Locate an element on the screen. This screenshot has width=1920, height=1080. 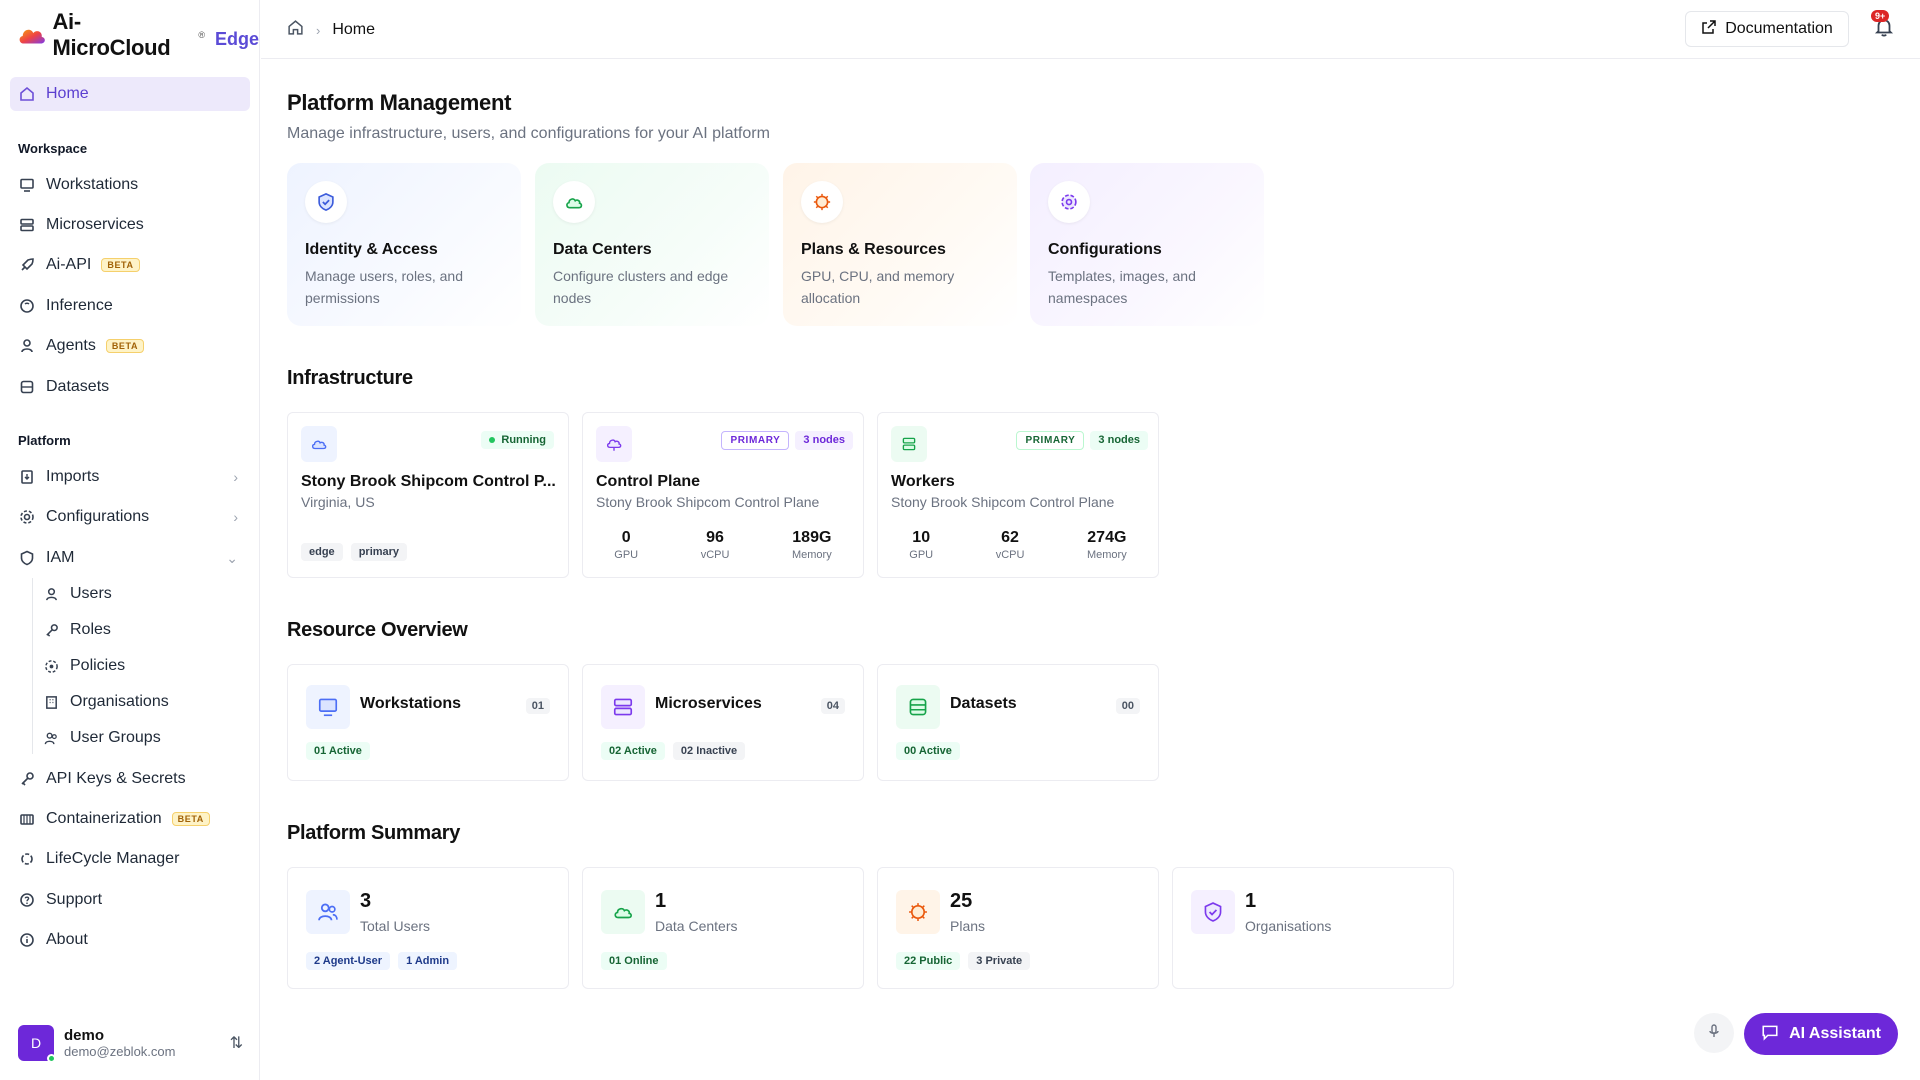
monitor-icon is located at coordinates (27, 185).